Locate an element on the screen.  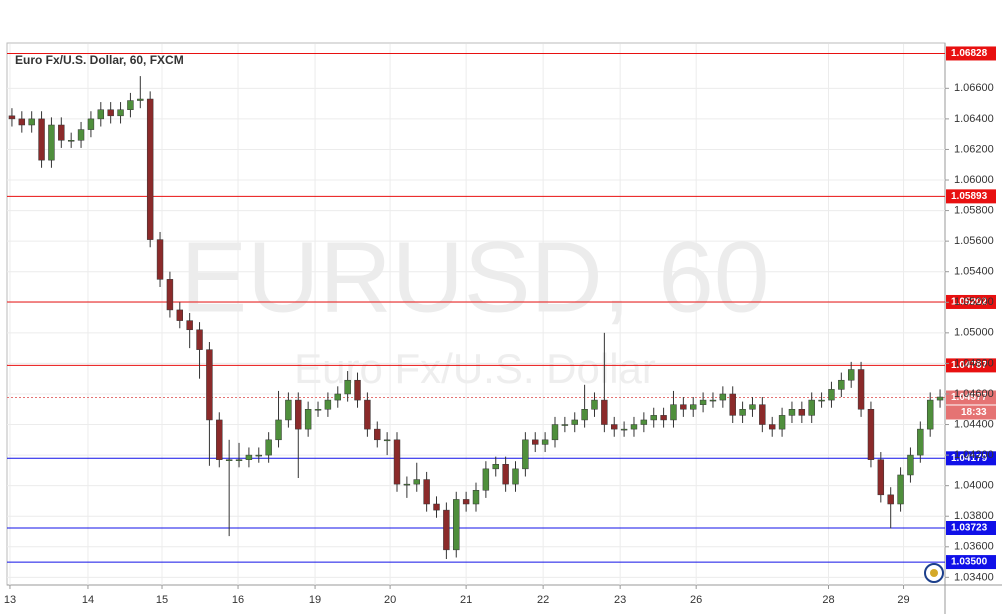
y-tick-label: 1.06000 is located at coordinates (974, 180).